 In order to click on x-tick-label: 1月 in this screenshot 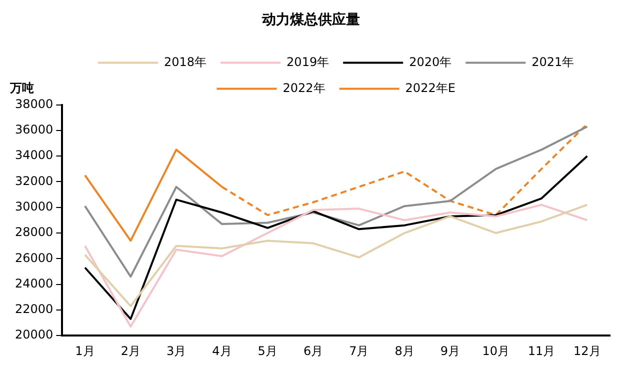, I will do `click(85, 351)`.